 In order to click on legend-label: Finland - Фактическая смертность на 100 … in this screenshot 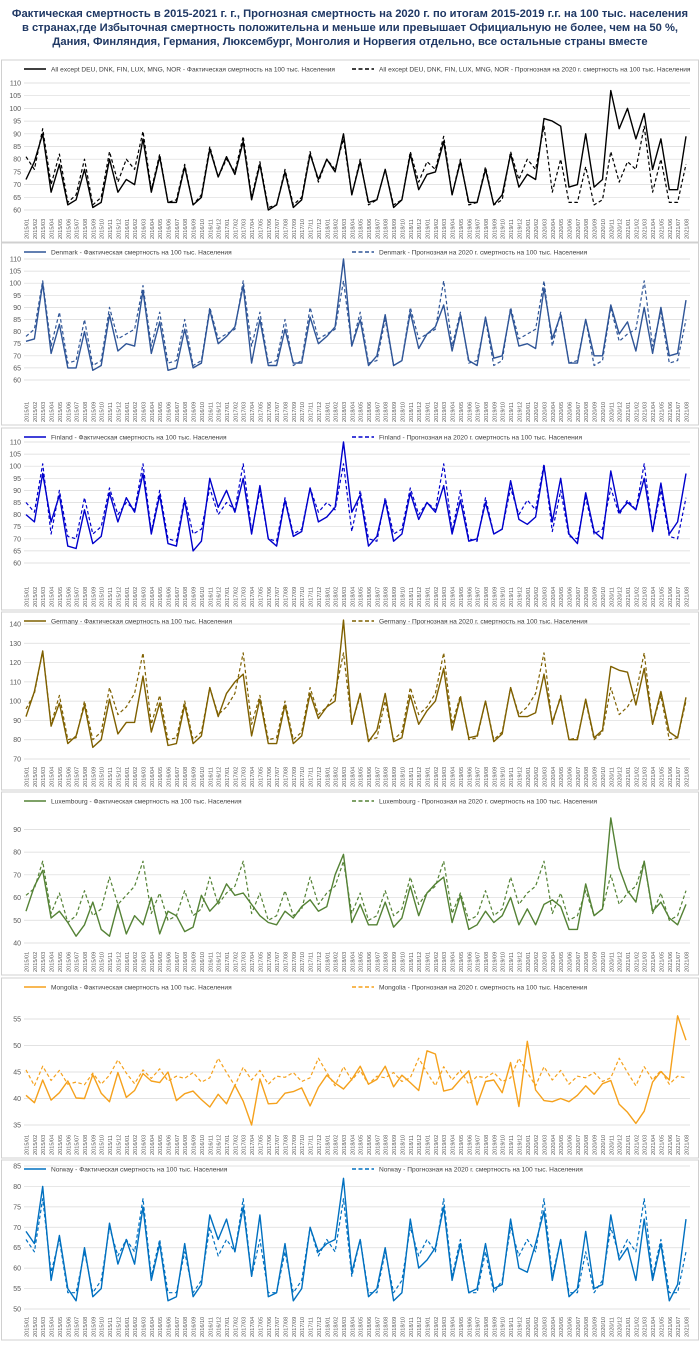, I will do `click(139, 438)`.